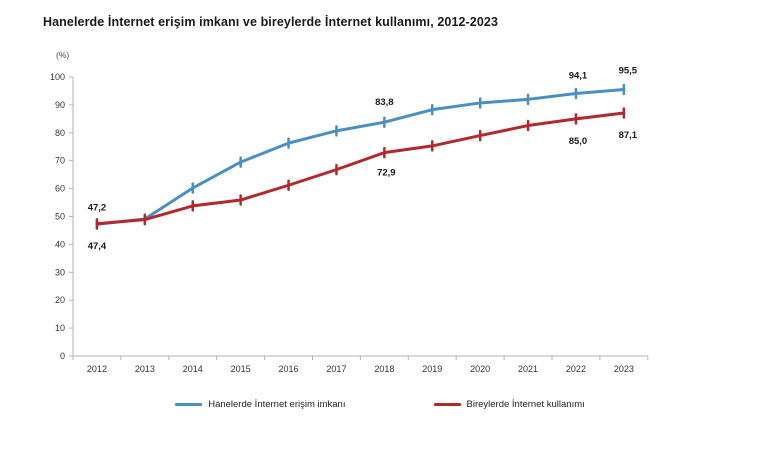 This screenshot has width=760, height=450. I want to click on y-tick-label: 60, so click(60, 189).